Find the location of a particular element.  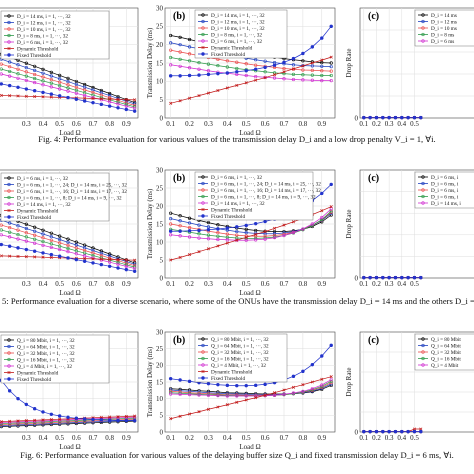

legend-mid is located at coordinates (254, 196).